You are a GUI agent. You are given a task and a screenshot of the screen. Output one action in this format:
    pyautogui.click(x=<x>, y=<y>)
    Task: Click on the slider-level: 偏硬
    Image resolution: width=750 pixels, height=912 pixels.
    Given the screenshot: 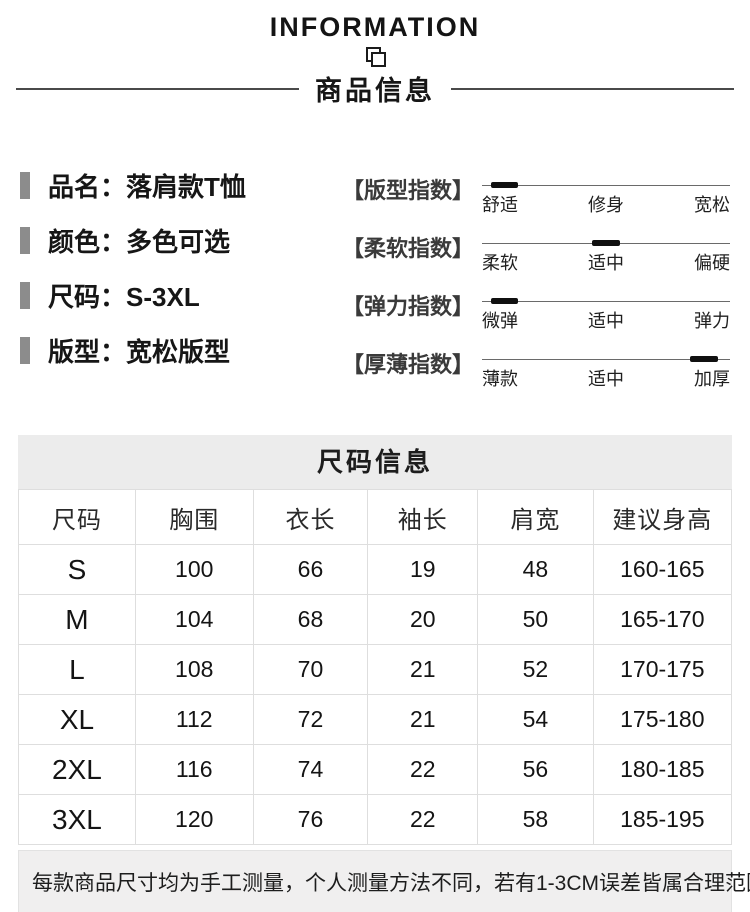 What is the action you would take?
    pyautogui.click(x=712, y=263)
    